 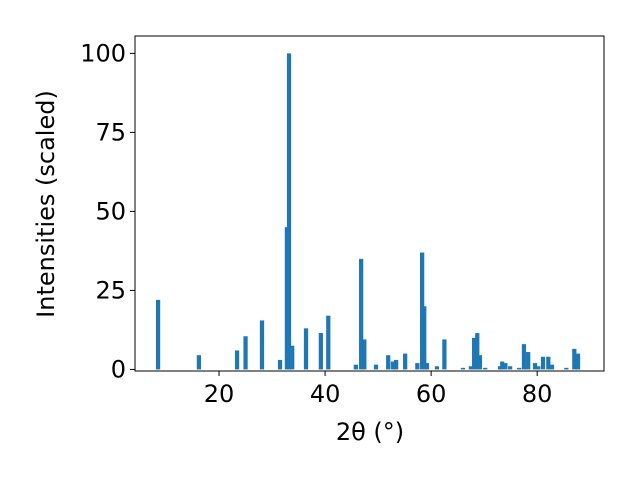 I want to click on y-tick-label: 75, so click(x=110, y=132).